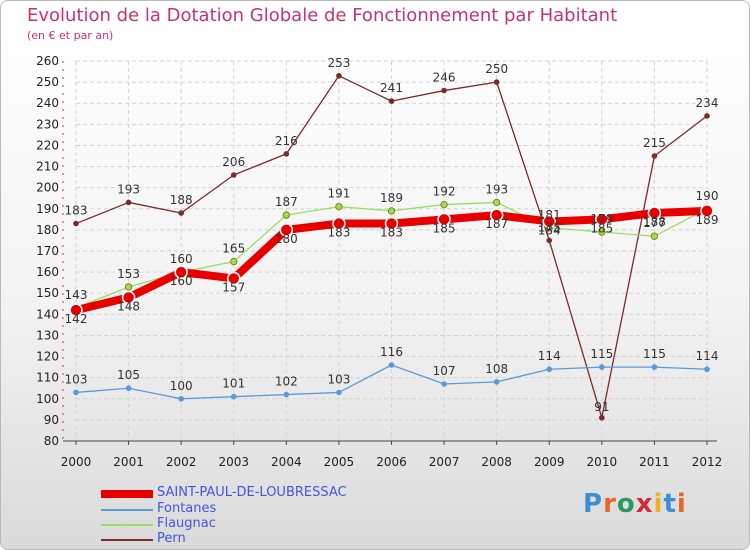 The image size is (750, 550). Describe the element at coordinates (391, 88) in the screenshot. I see `data-label-pern: 241` at that location.